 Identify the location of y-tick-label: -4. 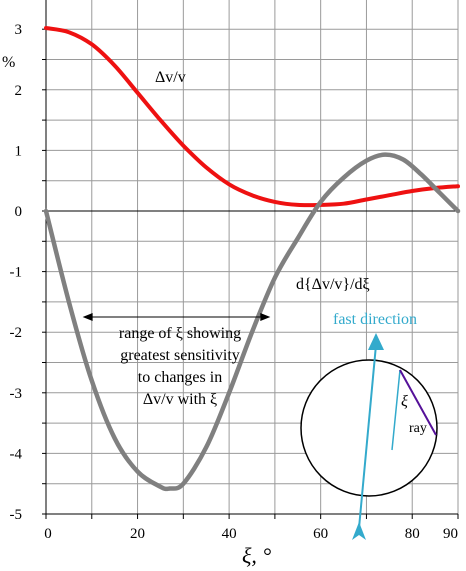
(16, 454).